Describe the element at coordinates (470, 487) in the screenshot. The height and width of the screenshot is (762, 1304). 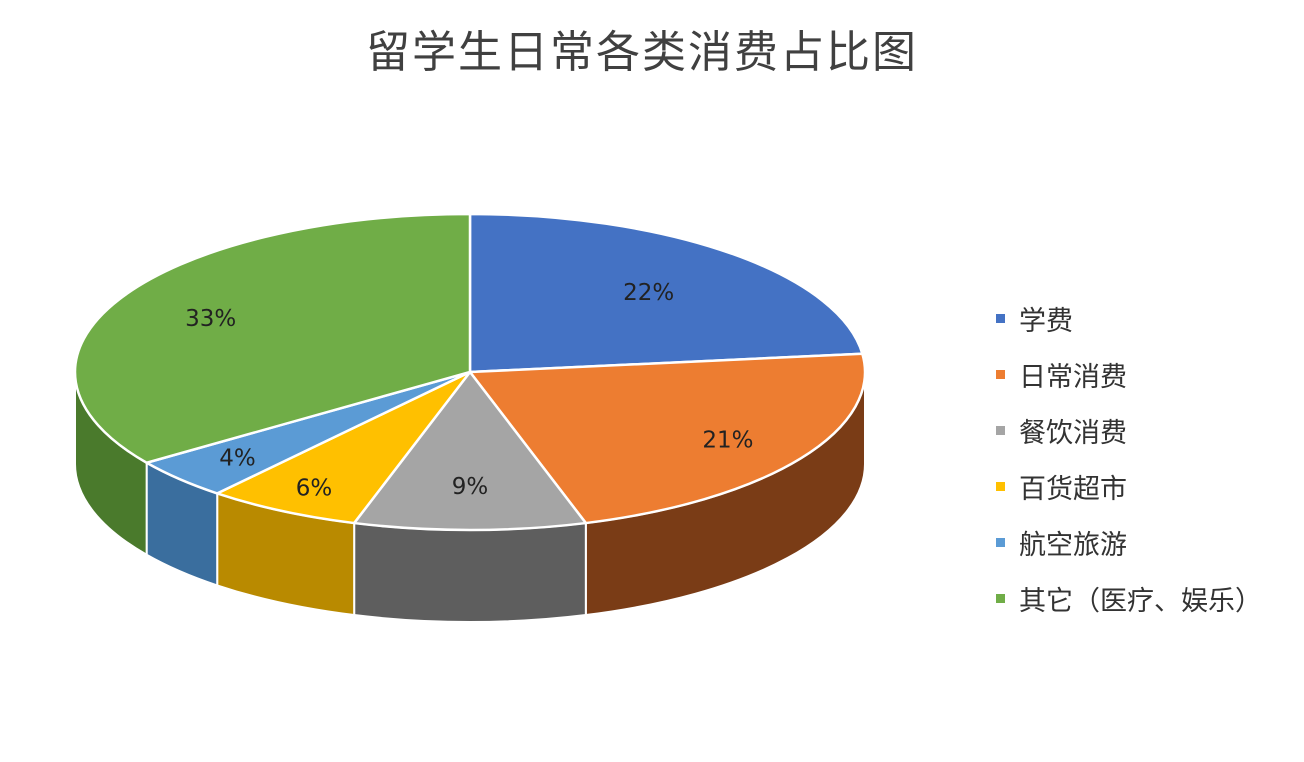
I see `data-label-2: 9%` at that location.